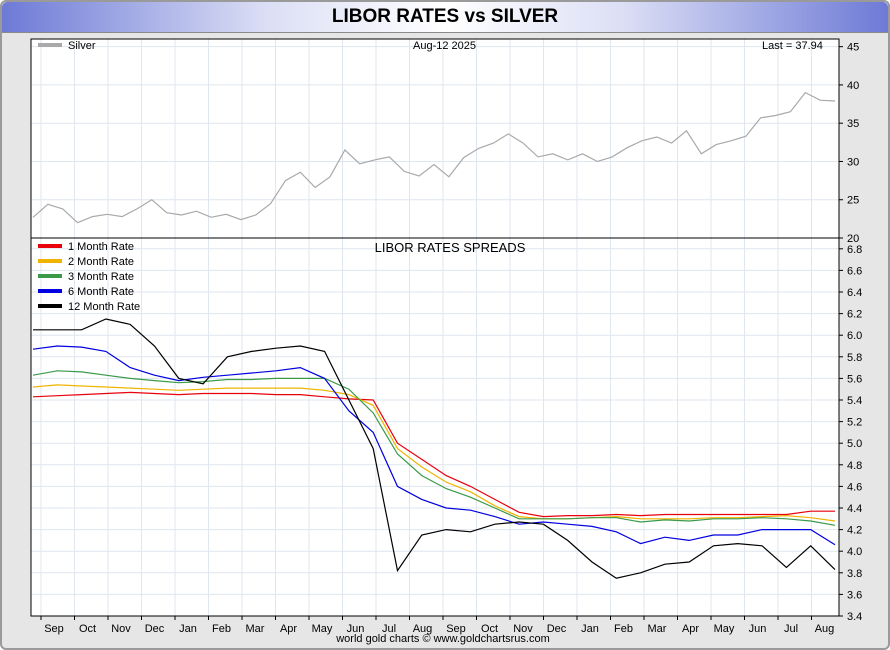 The width and height of the screenshot is (890, 650). Describe the element at coordinates (854, 444) in the screenshot. I see `y-tick-label: 5.0` at that location.